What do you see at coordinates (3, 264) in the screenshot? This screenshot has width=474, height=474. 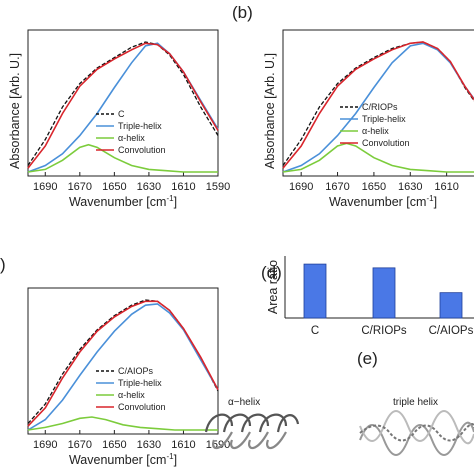 I see `panel-c-partial-label: )` at bounding box center [3, 264].